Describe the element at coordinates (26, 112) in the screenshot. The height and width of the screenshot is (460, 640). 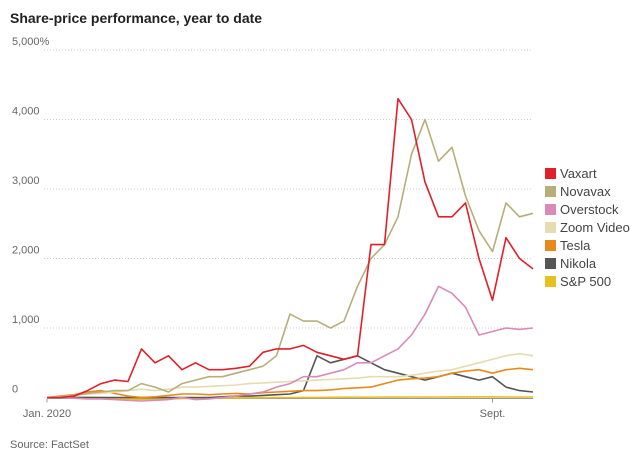
I see `y-tick-label: 4,000` at that location.